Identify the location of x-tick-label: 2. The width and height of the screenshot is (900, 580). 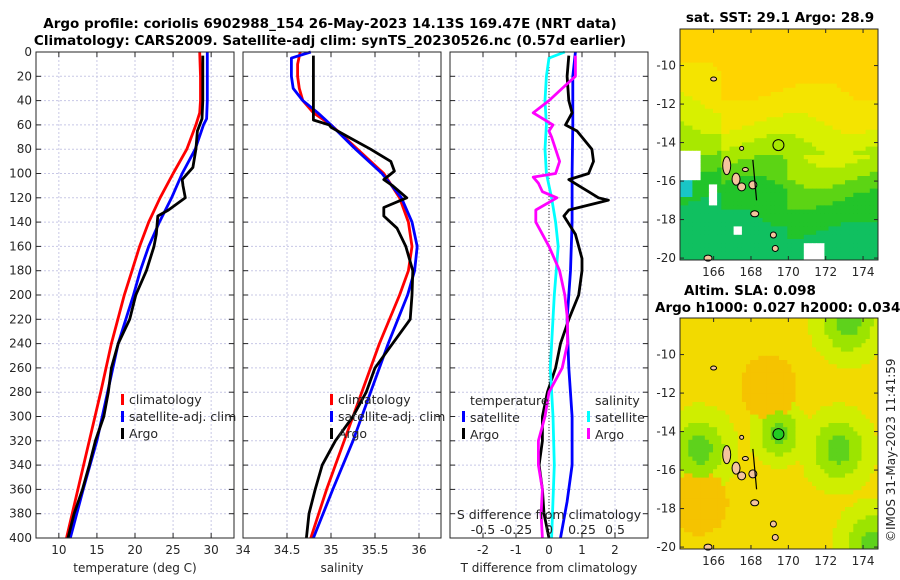
(615, 550).